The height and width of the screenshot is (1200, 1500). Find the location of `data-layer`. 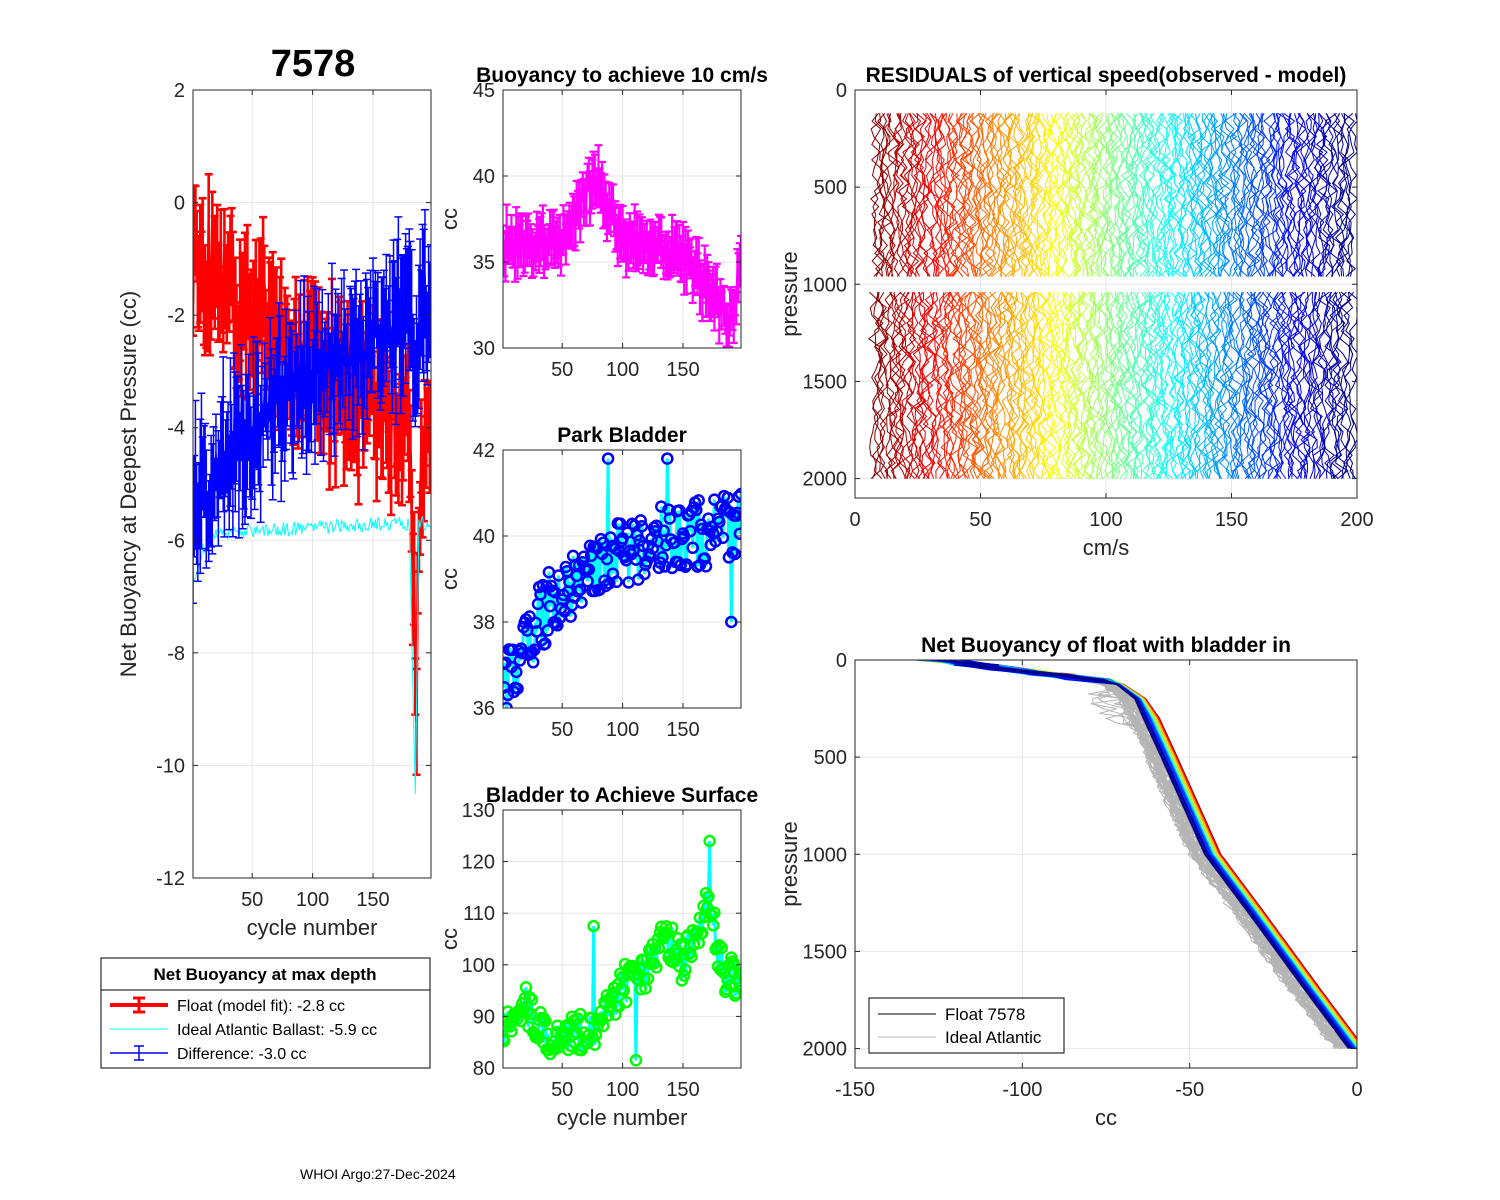

data-layer is located at coordinates (312, 483).